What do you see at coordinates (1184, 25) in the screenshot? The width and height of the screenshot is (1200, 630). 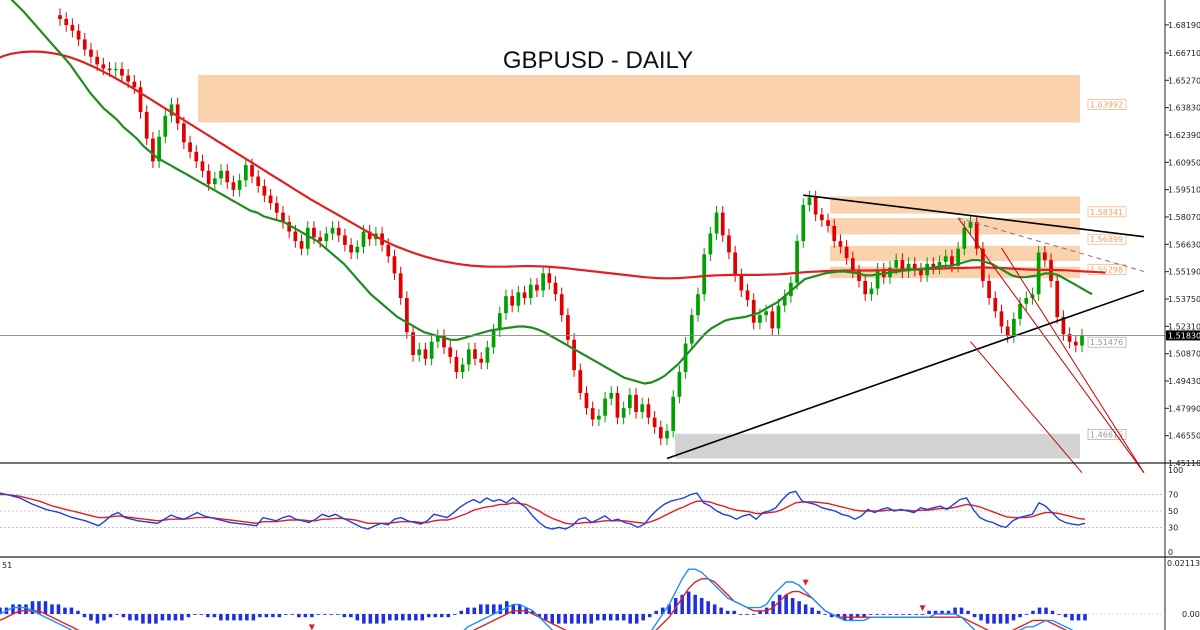 I see `price-tick-label: 1.68190` at bounding box center [1184, 25].